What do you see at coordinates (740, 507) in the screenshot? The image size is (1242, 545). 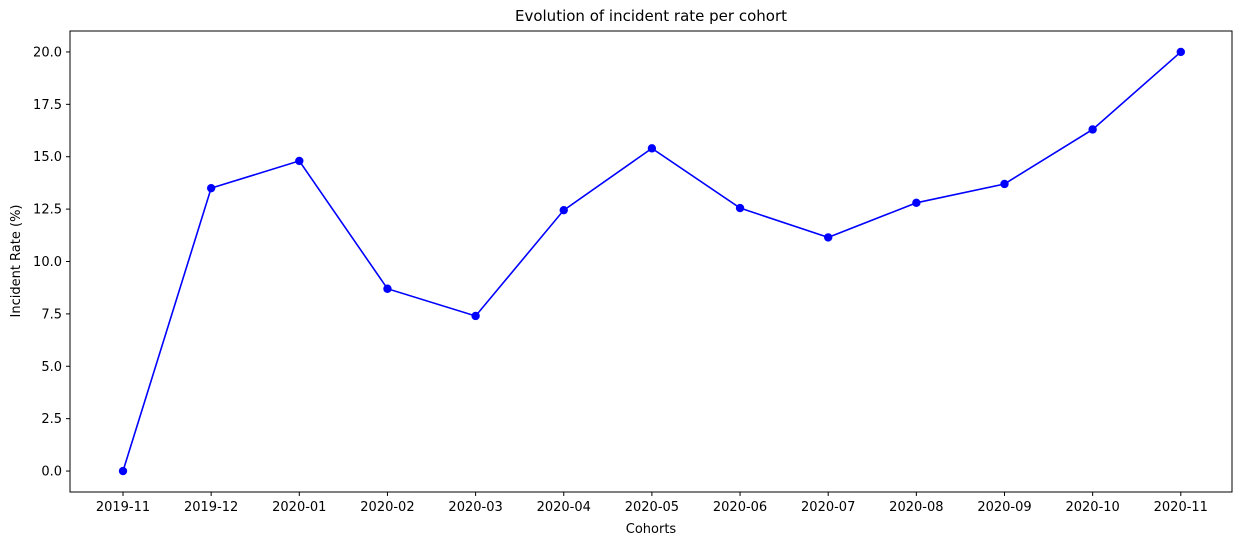 I see `x-tick-label: 2020-06` at bounding box center [740, 507].